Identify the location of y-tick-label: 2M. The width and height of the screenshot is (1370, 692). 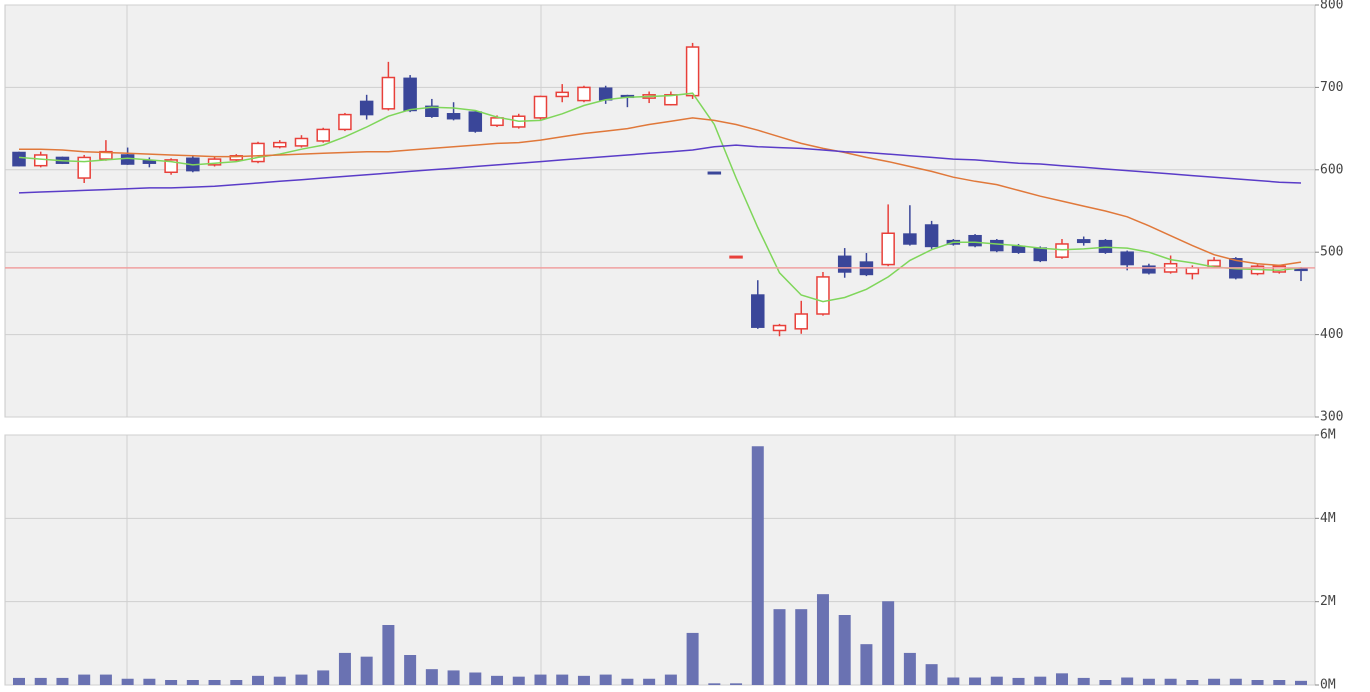
(1328, 601).